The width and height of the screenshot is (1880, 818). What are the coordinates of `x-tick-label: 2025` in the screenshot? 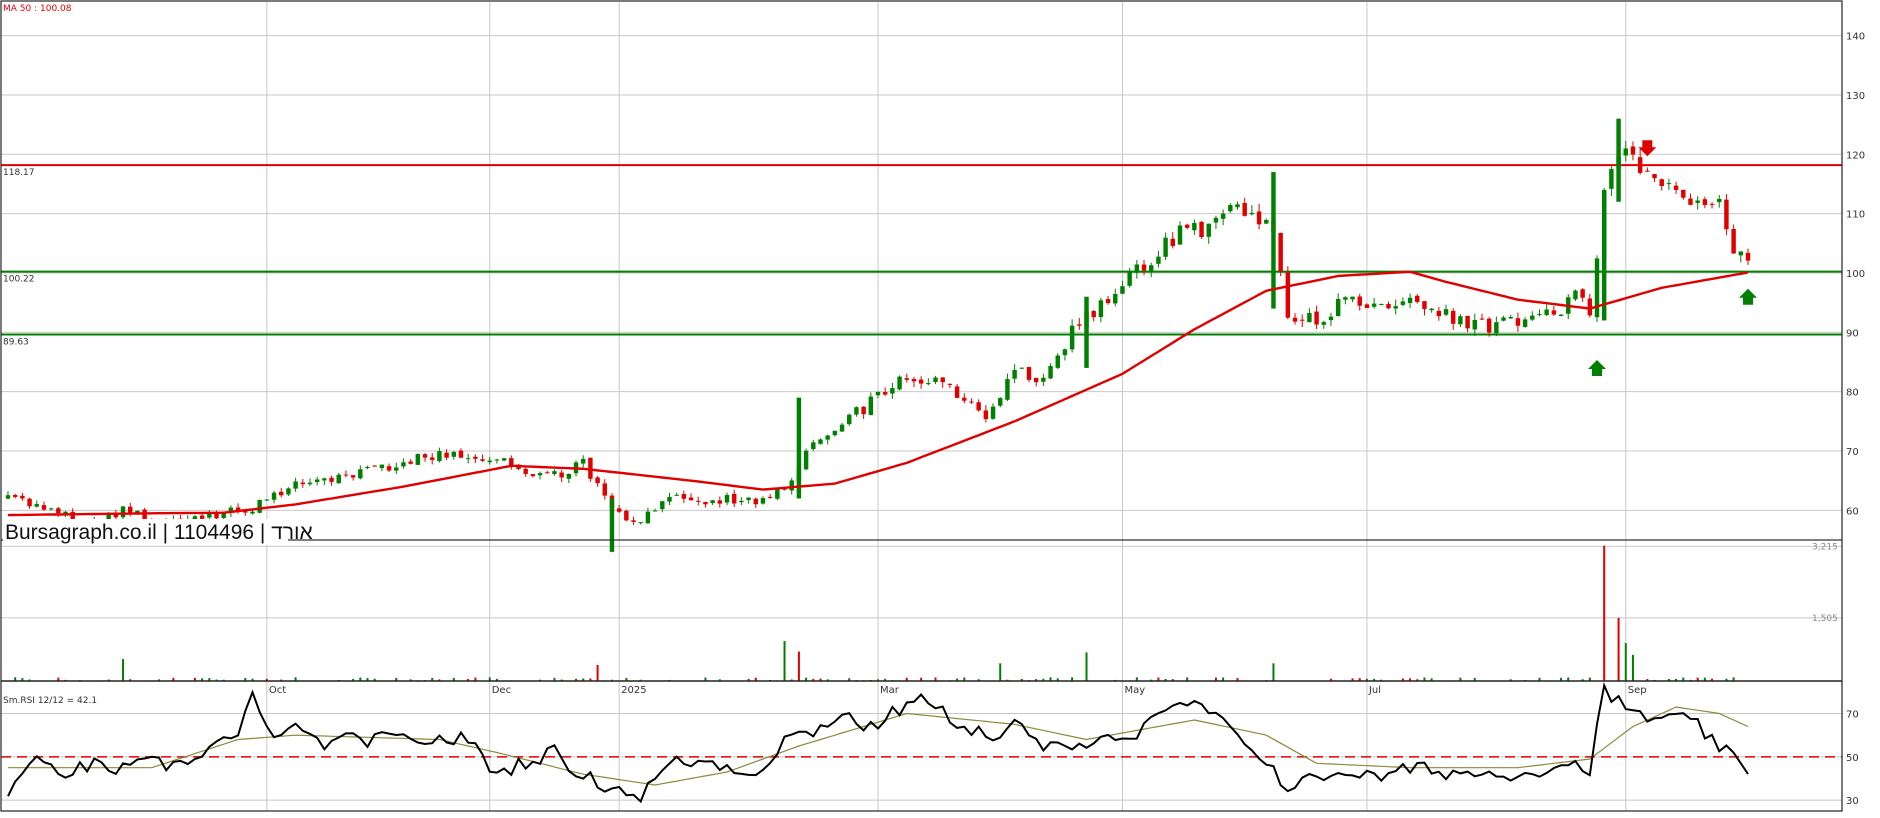 It's located at (633, 690).